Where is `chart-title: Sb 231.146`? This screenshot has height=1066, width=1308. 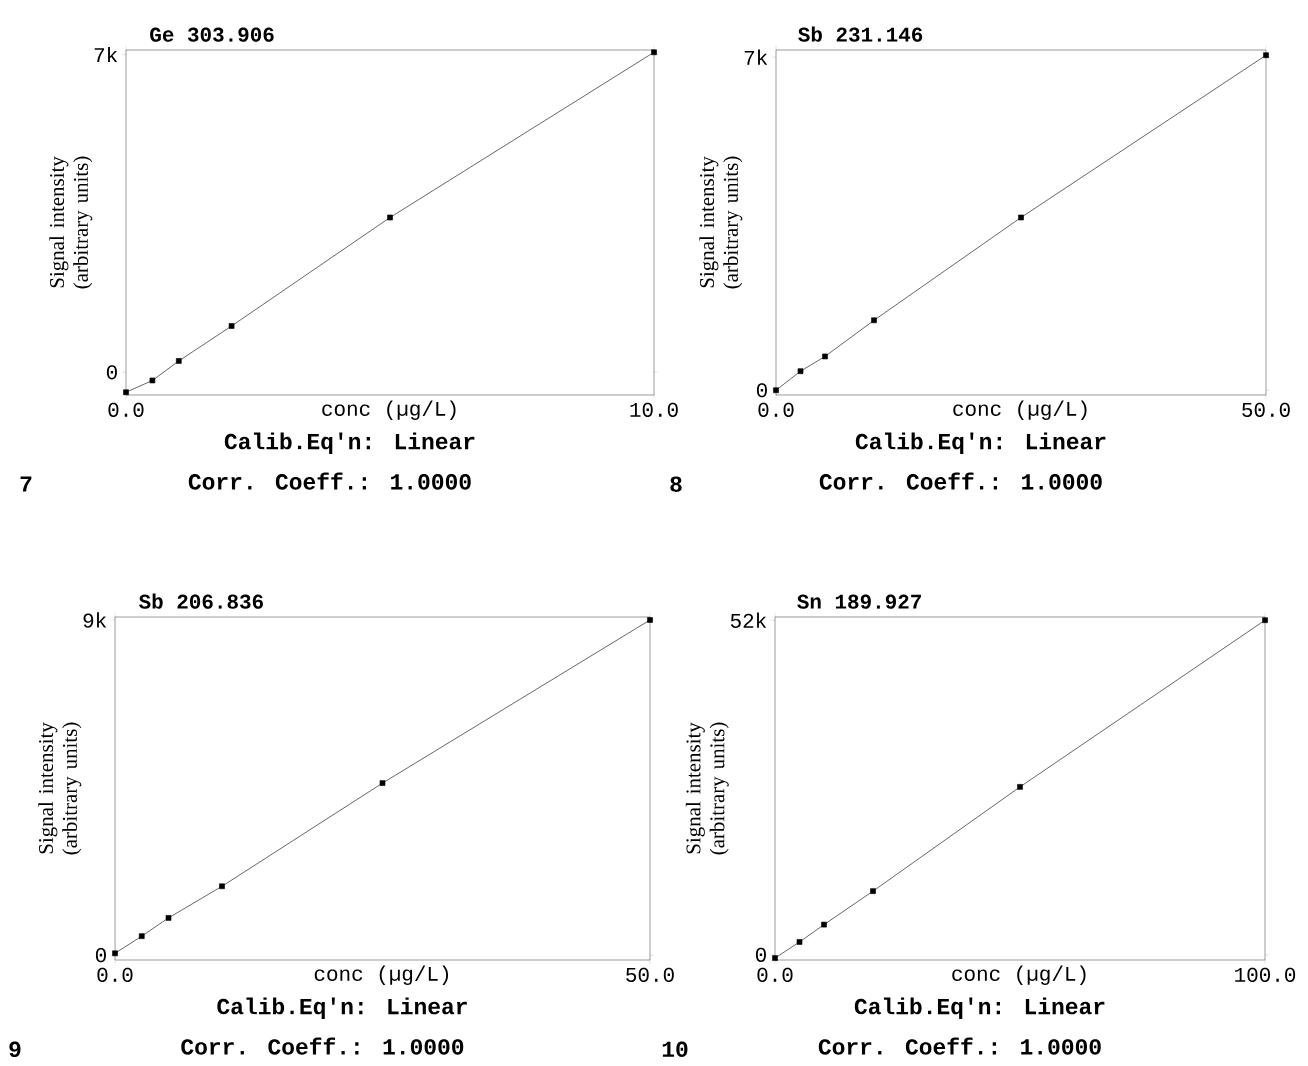
chart-title: Sb 231.146 is located at coordinates (860, 34).